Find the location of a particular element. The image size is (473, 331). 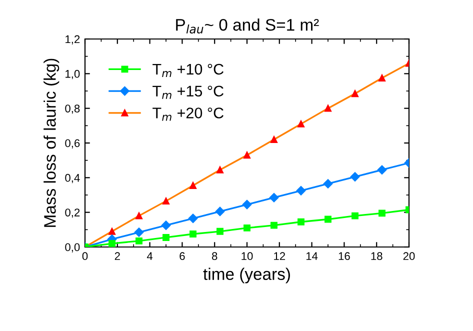

x-tick-label: 18 is located at coordinates (376, 256).